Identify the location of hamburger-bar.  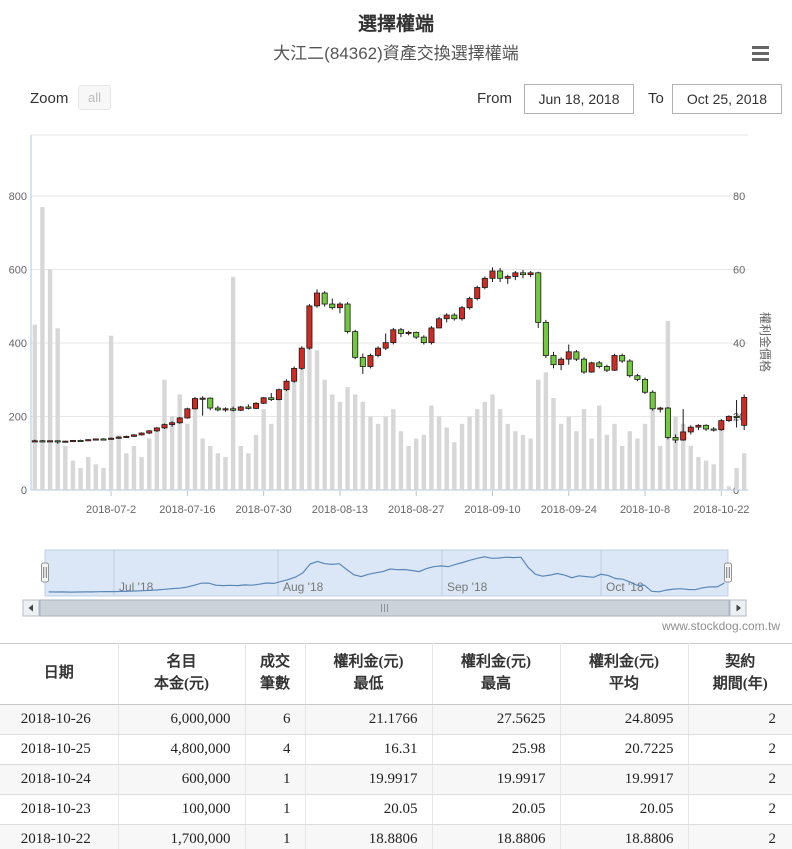
(760, 47).